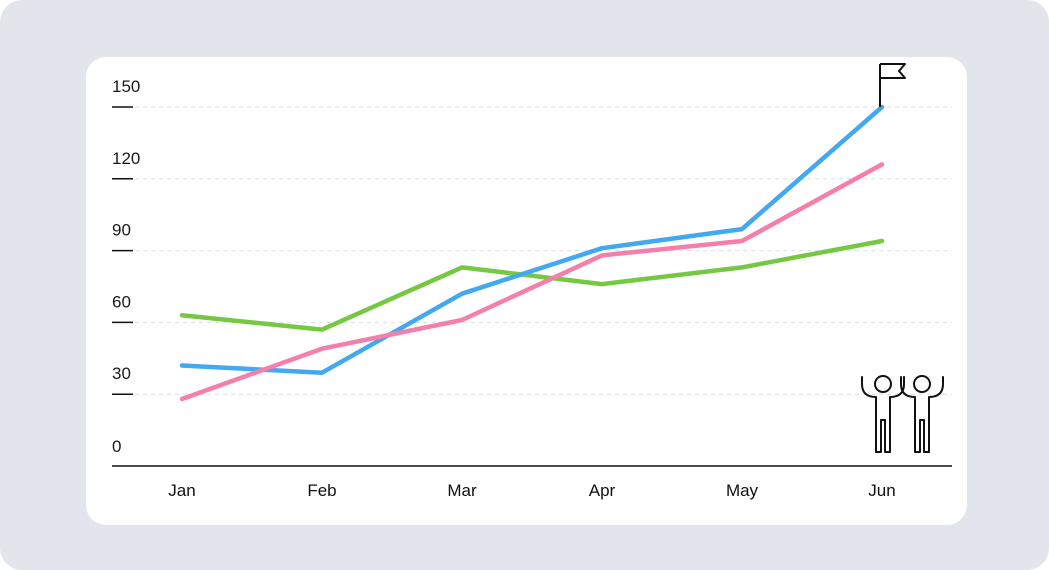  What do you see at coordinates (126, 266) in the screenshot?
I see `y-axis: 0 30 60 90 120 150` at bounding box center [126, 266].